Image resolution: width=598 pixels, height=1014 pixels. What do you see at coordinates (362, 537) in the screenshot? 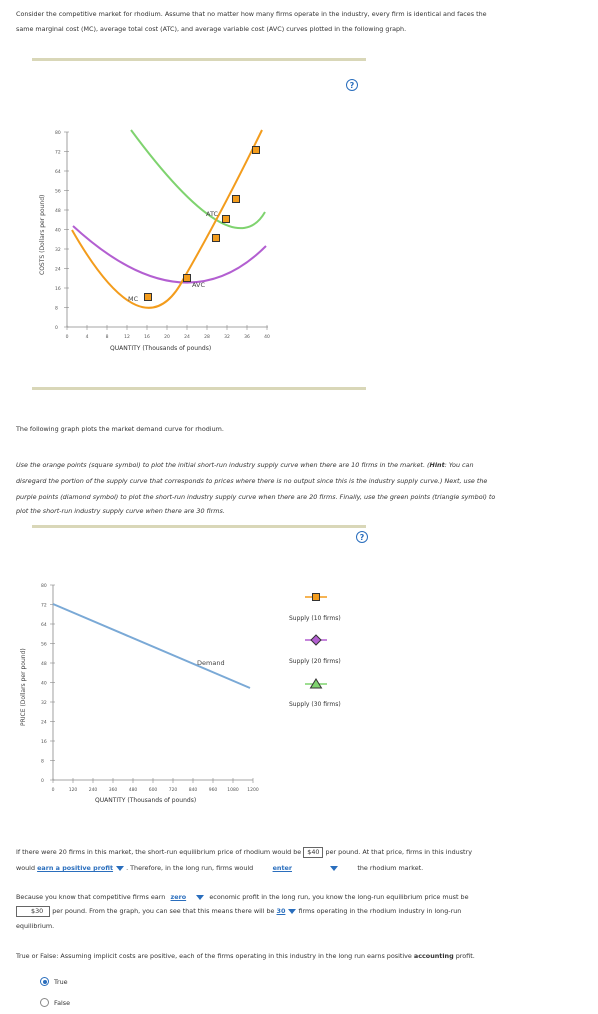
I see `graph2-help-icon: ?` at bounding box center [362, 537].